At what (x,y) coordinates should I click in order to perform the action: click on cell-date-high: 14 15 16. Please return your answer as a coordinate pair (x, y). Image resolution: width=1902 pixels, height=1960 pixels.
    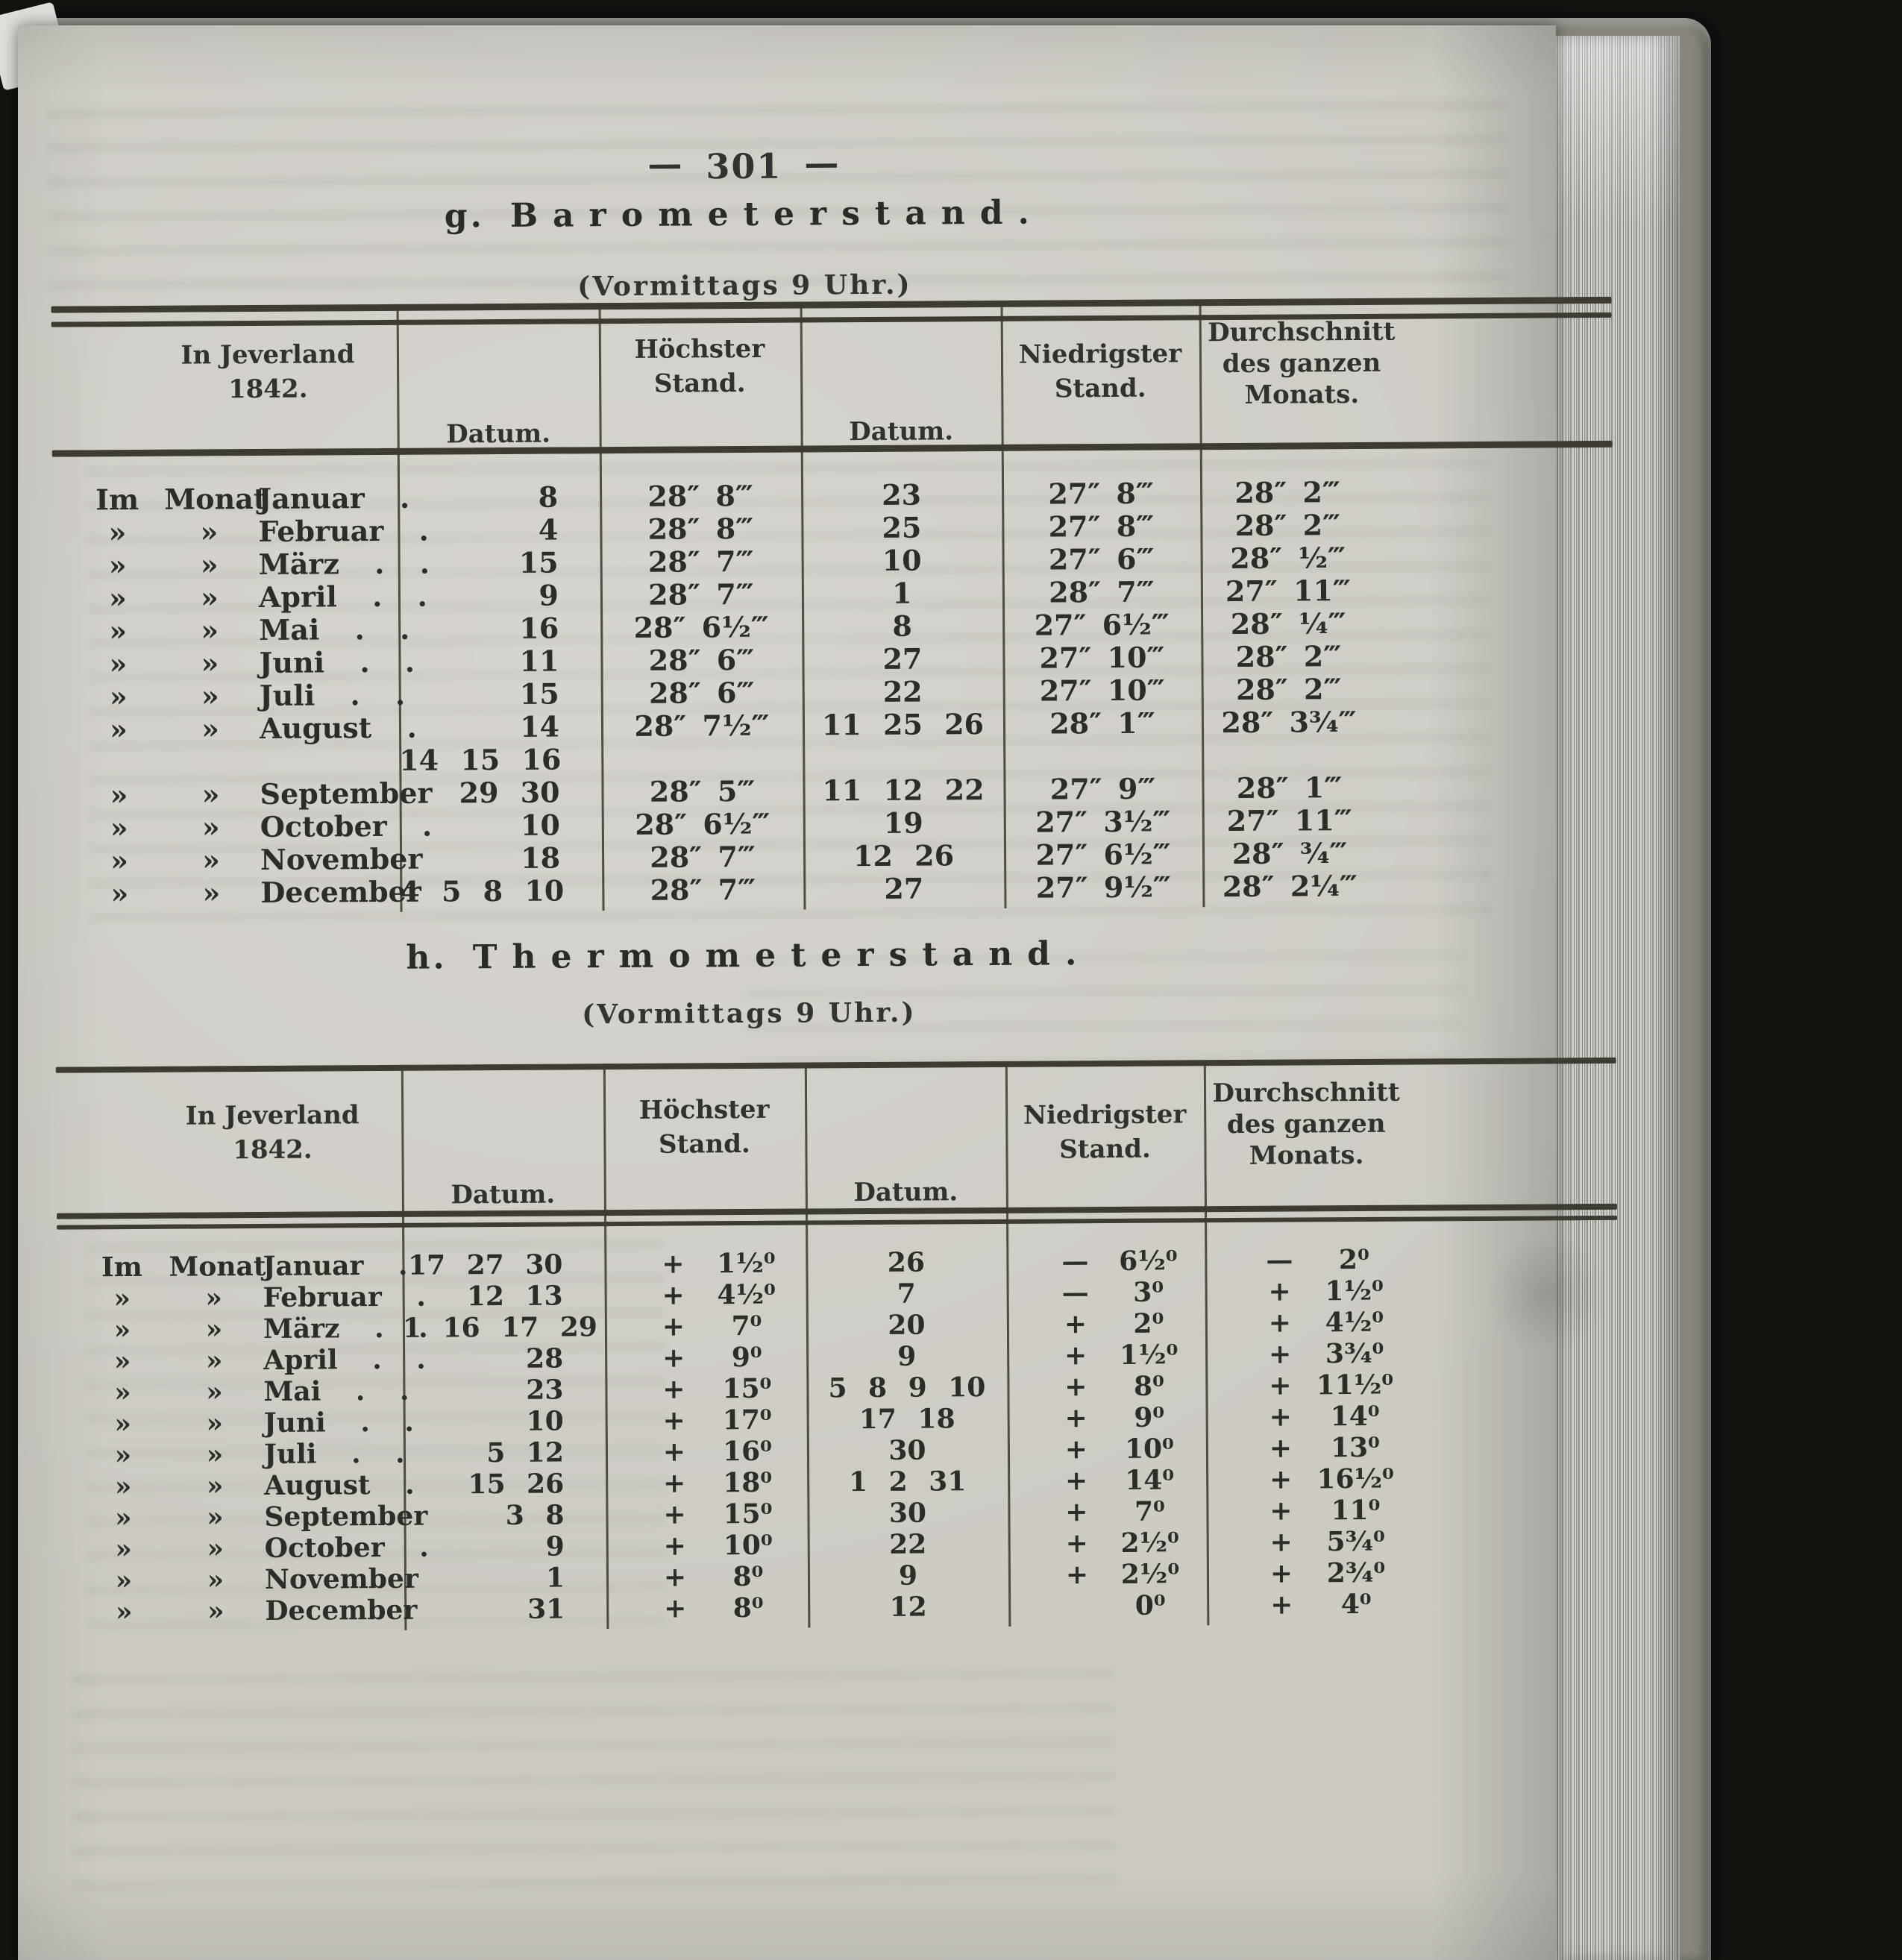
    Looking at the image, I should click on (480, 759).